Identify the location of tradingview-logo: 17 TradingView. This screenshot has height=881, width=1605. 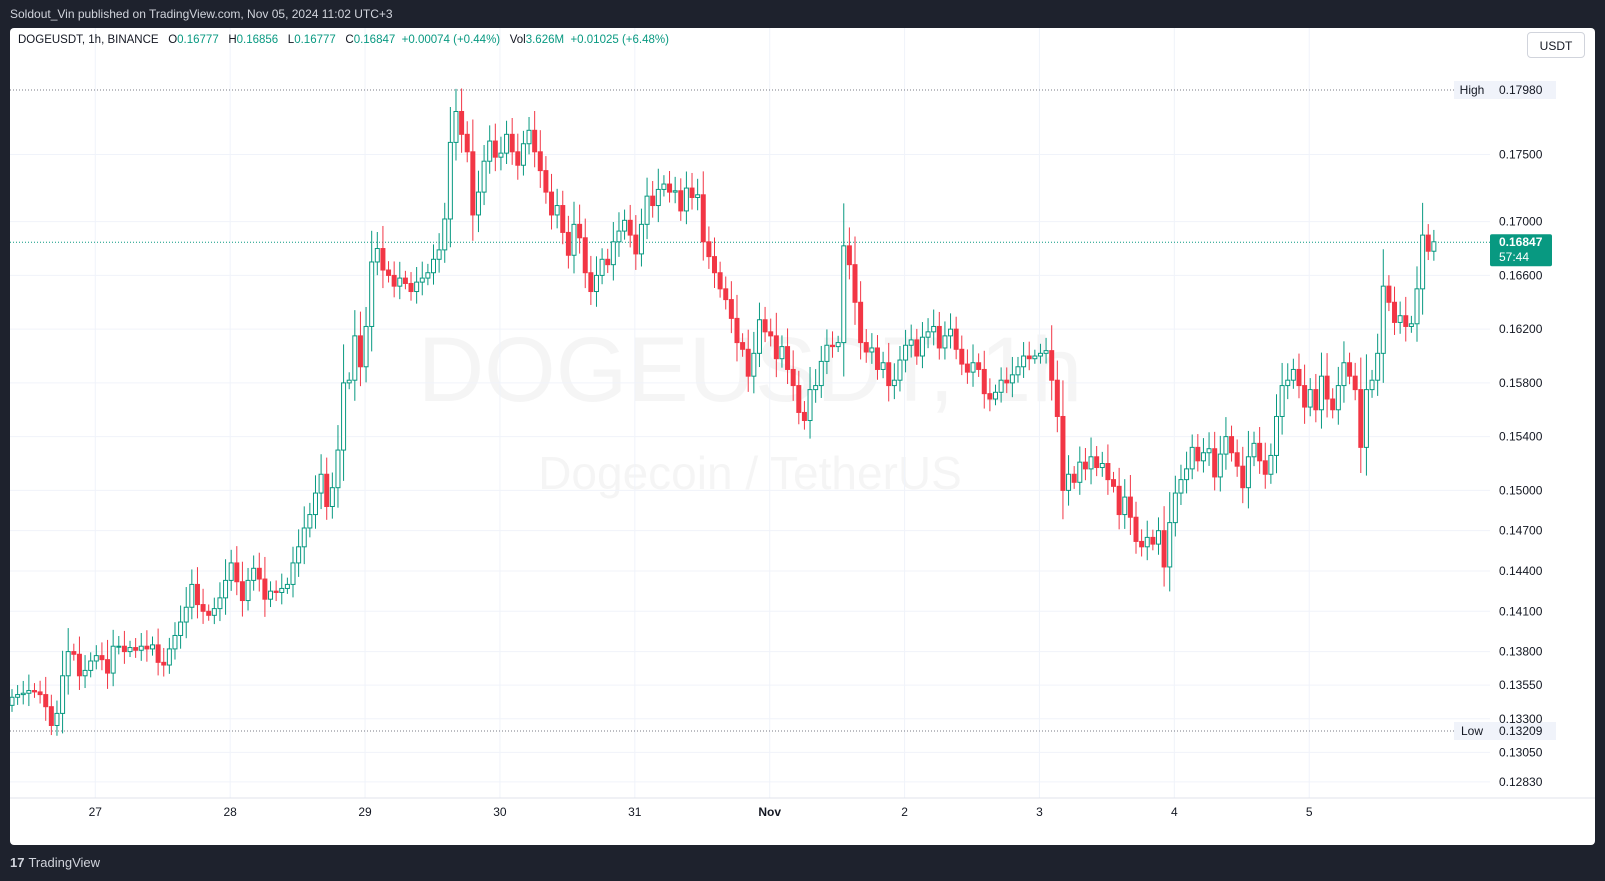
(55, 863).